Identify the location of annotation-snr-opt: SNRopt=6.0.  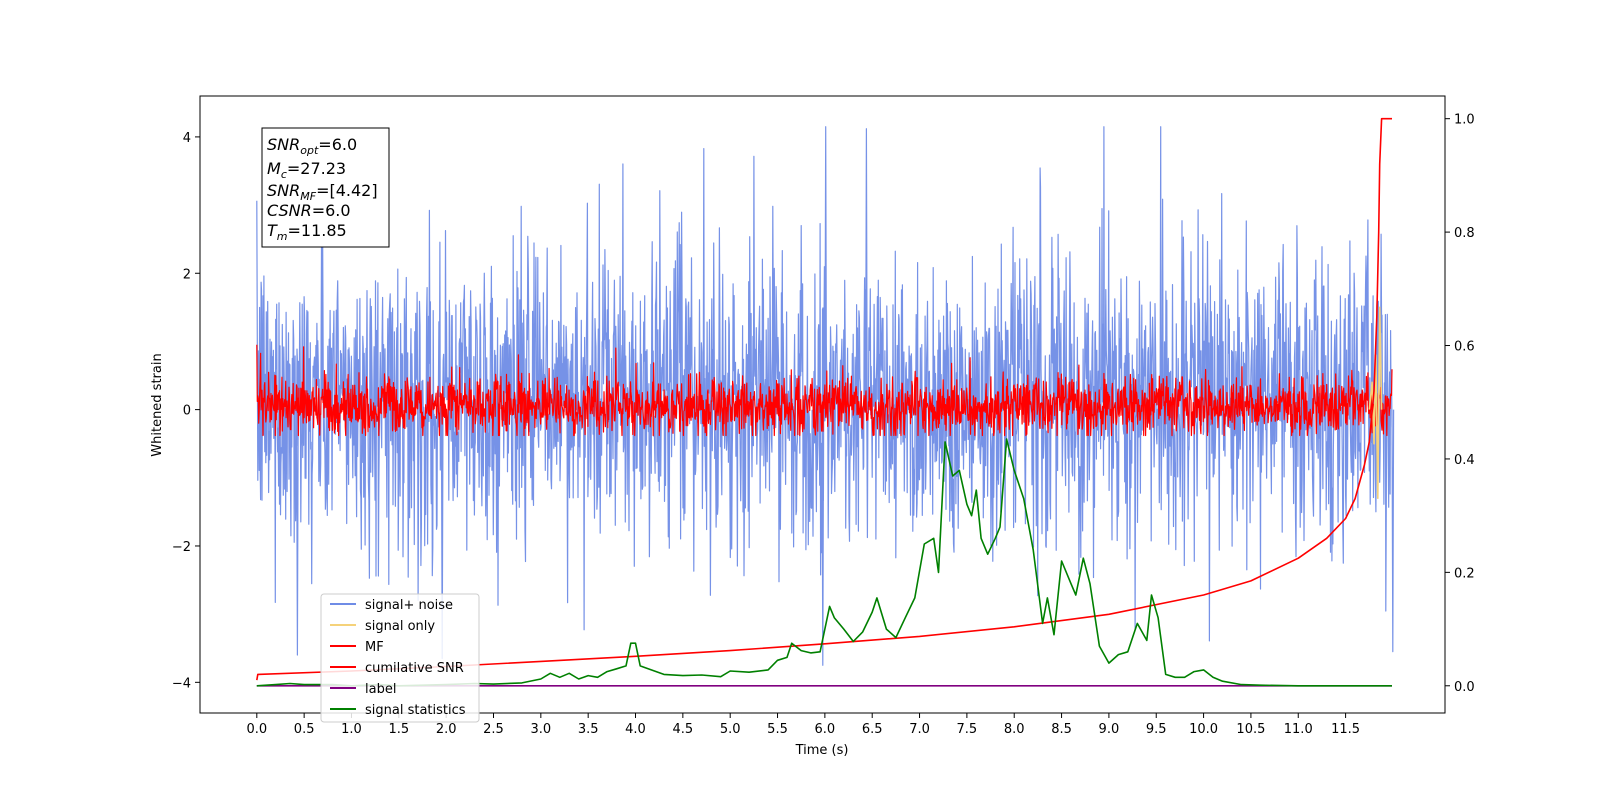
(312, 146).